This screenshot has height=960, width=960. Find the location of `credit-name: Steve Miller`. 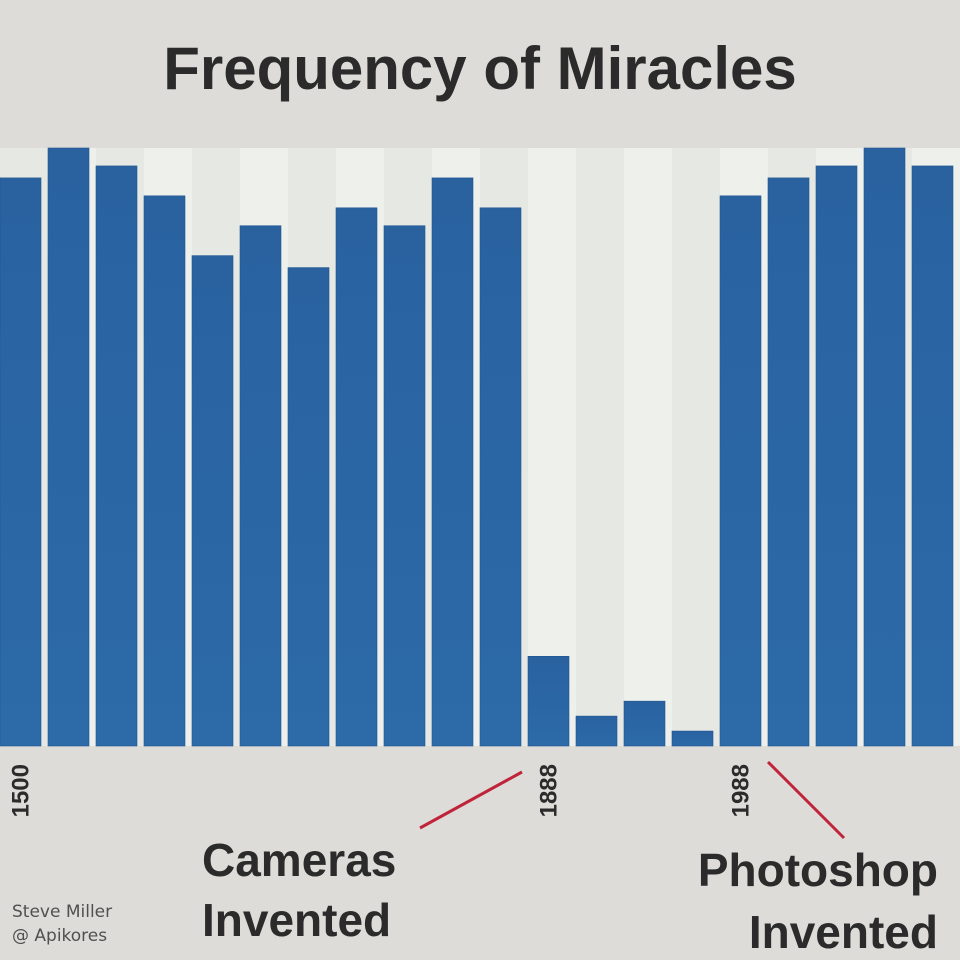

credit-name: Steve Miller is located at coordinates (62, 912).